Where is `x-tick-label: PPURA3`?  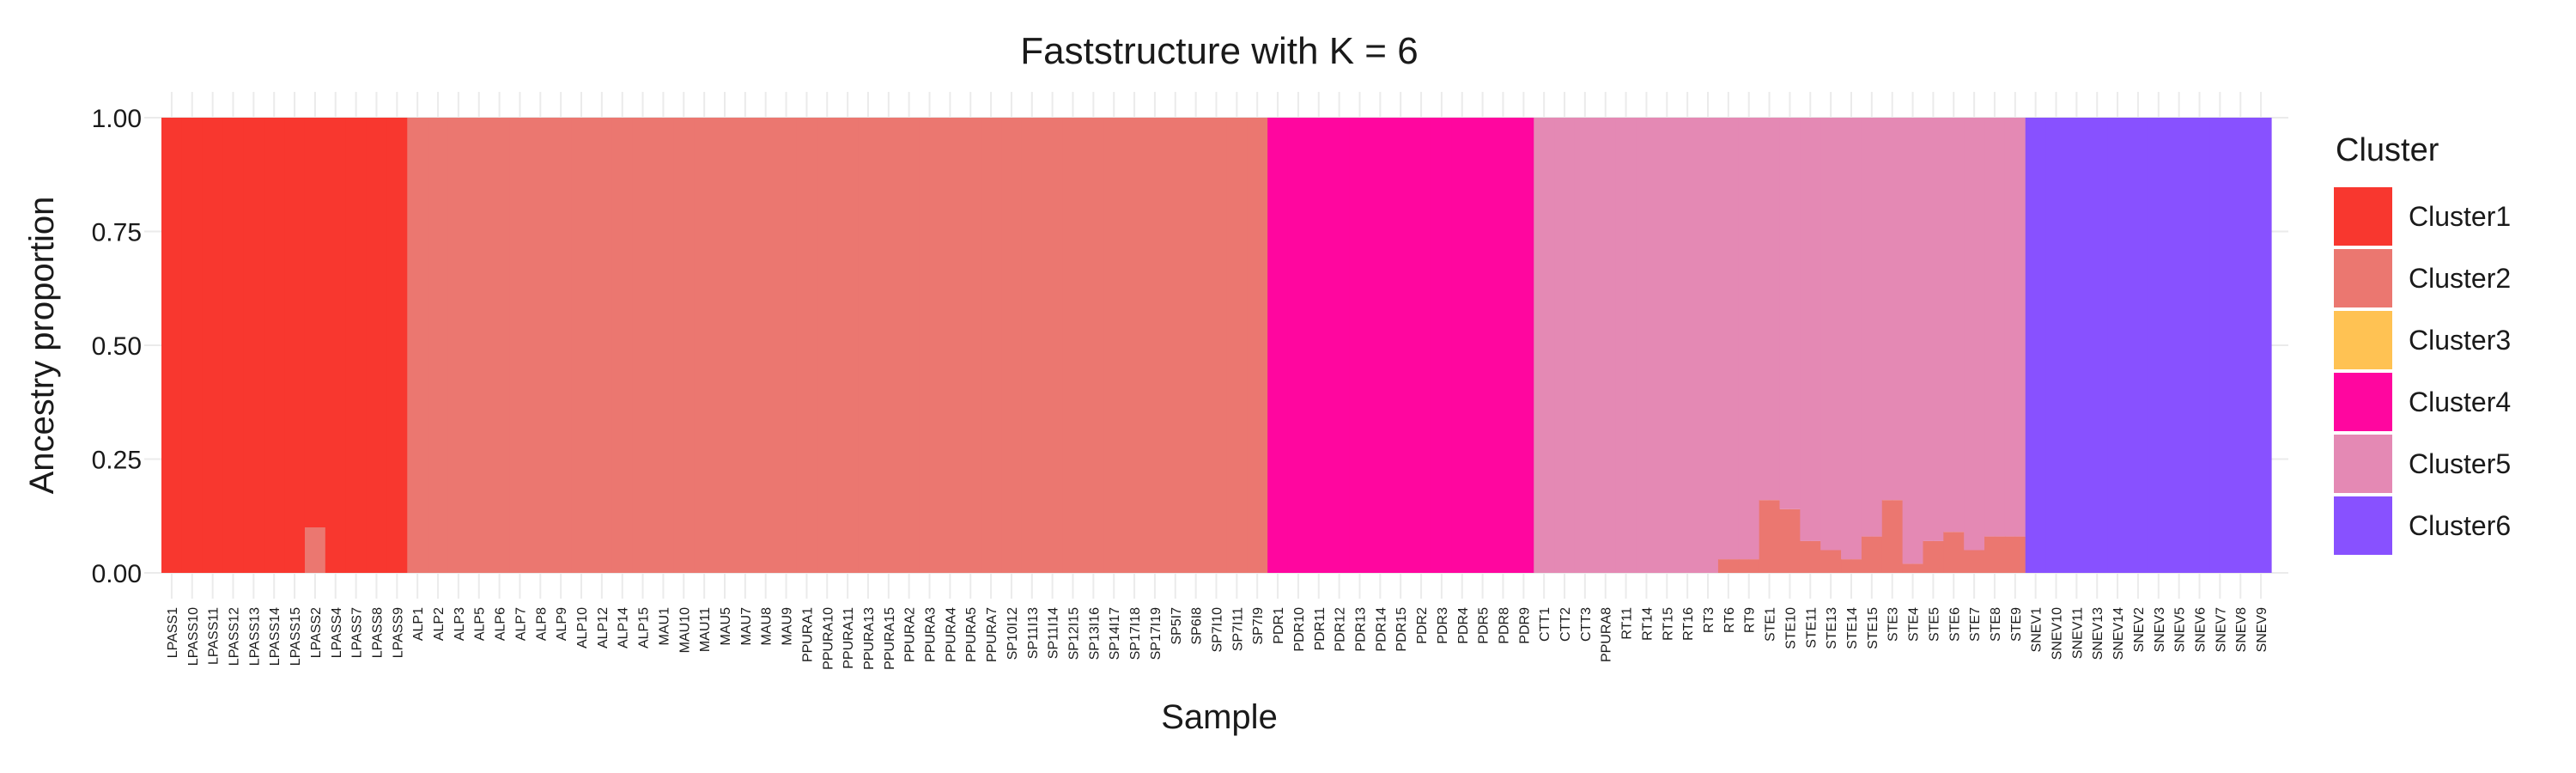
x-tick-label: PPURA3 is located at coordinates (932, 634).